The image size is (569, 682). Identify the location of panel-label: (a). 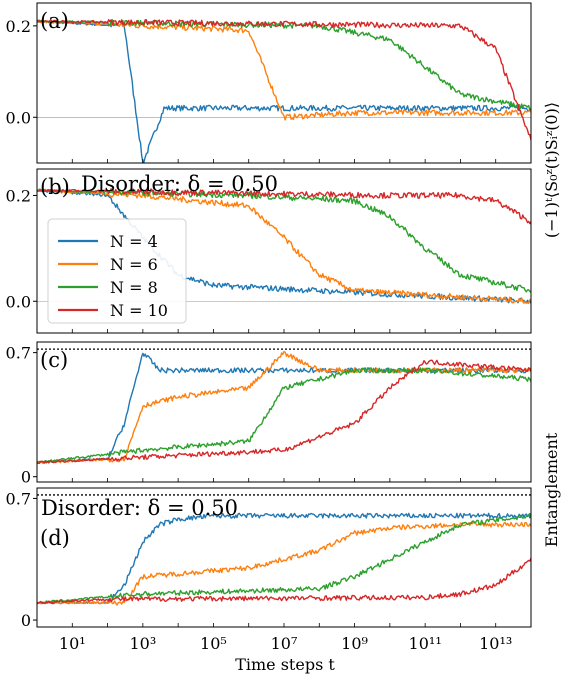
(54, 21).